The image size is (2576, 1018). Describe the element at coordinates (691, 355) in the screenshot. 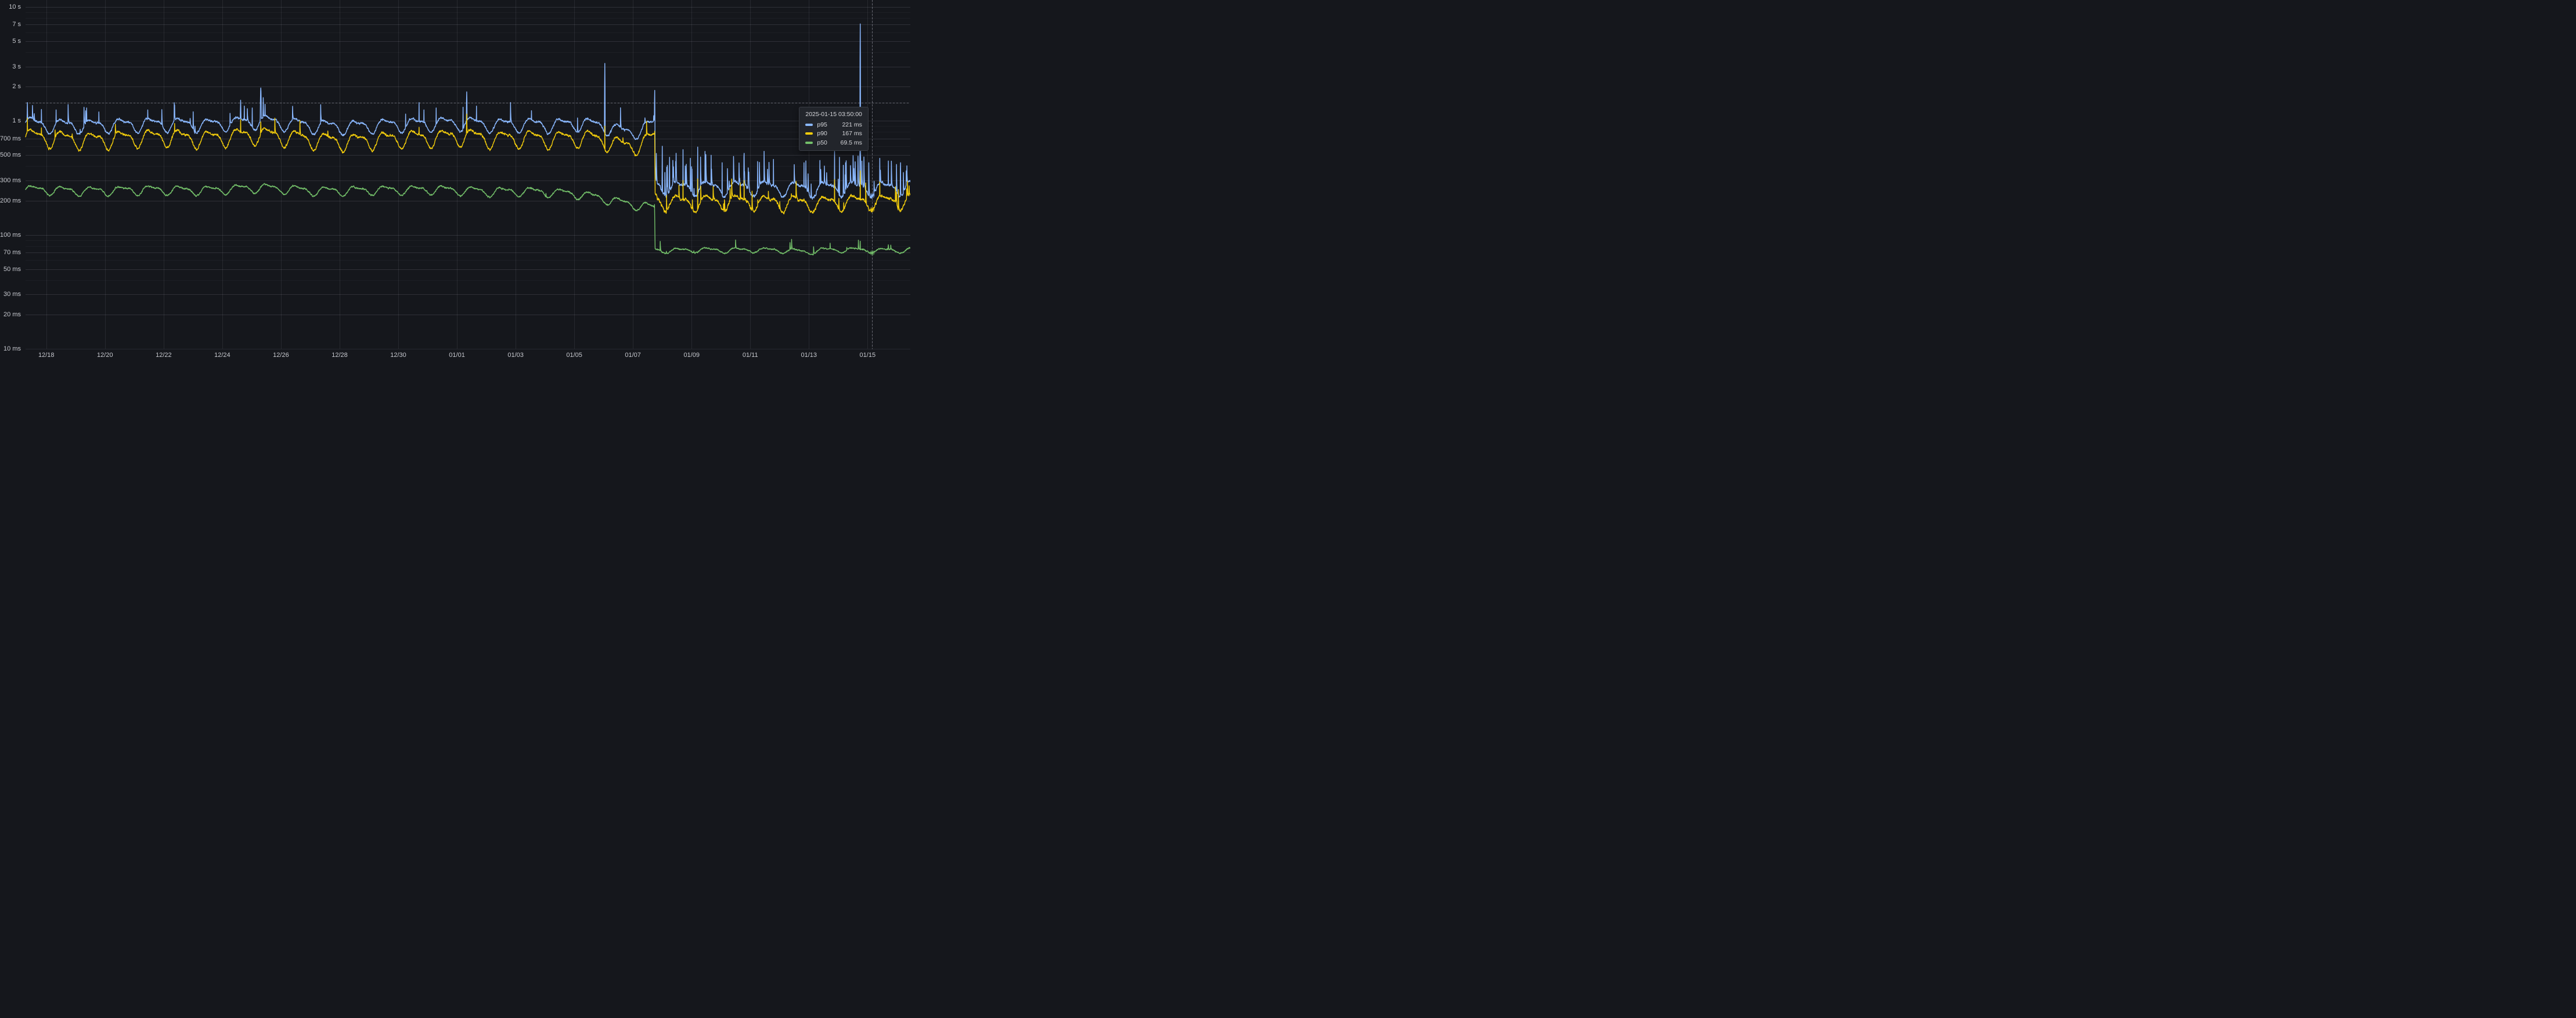

I see `x-axis-tick-label: 01/09` at that location.